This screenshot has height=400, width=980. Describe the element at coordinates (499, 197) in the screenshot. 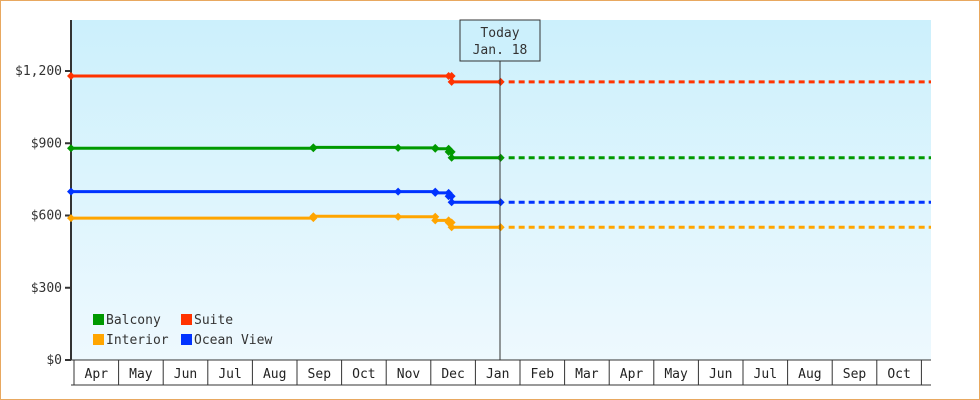

I see `series-ocean-view` at that location.